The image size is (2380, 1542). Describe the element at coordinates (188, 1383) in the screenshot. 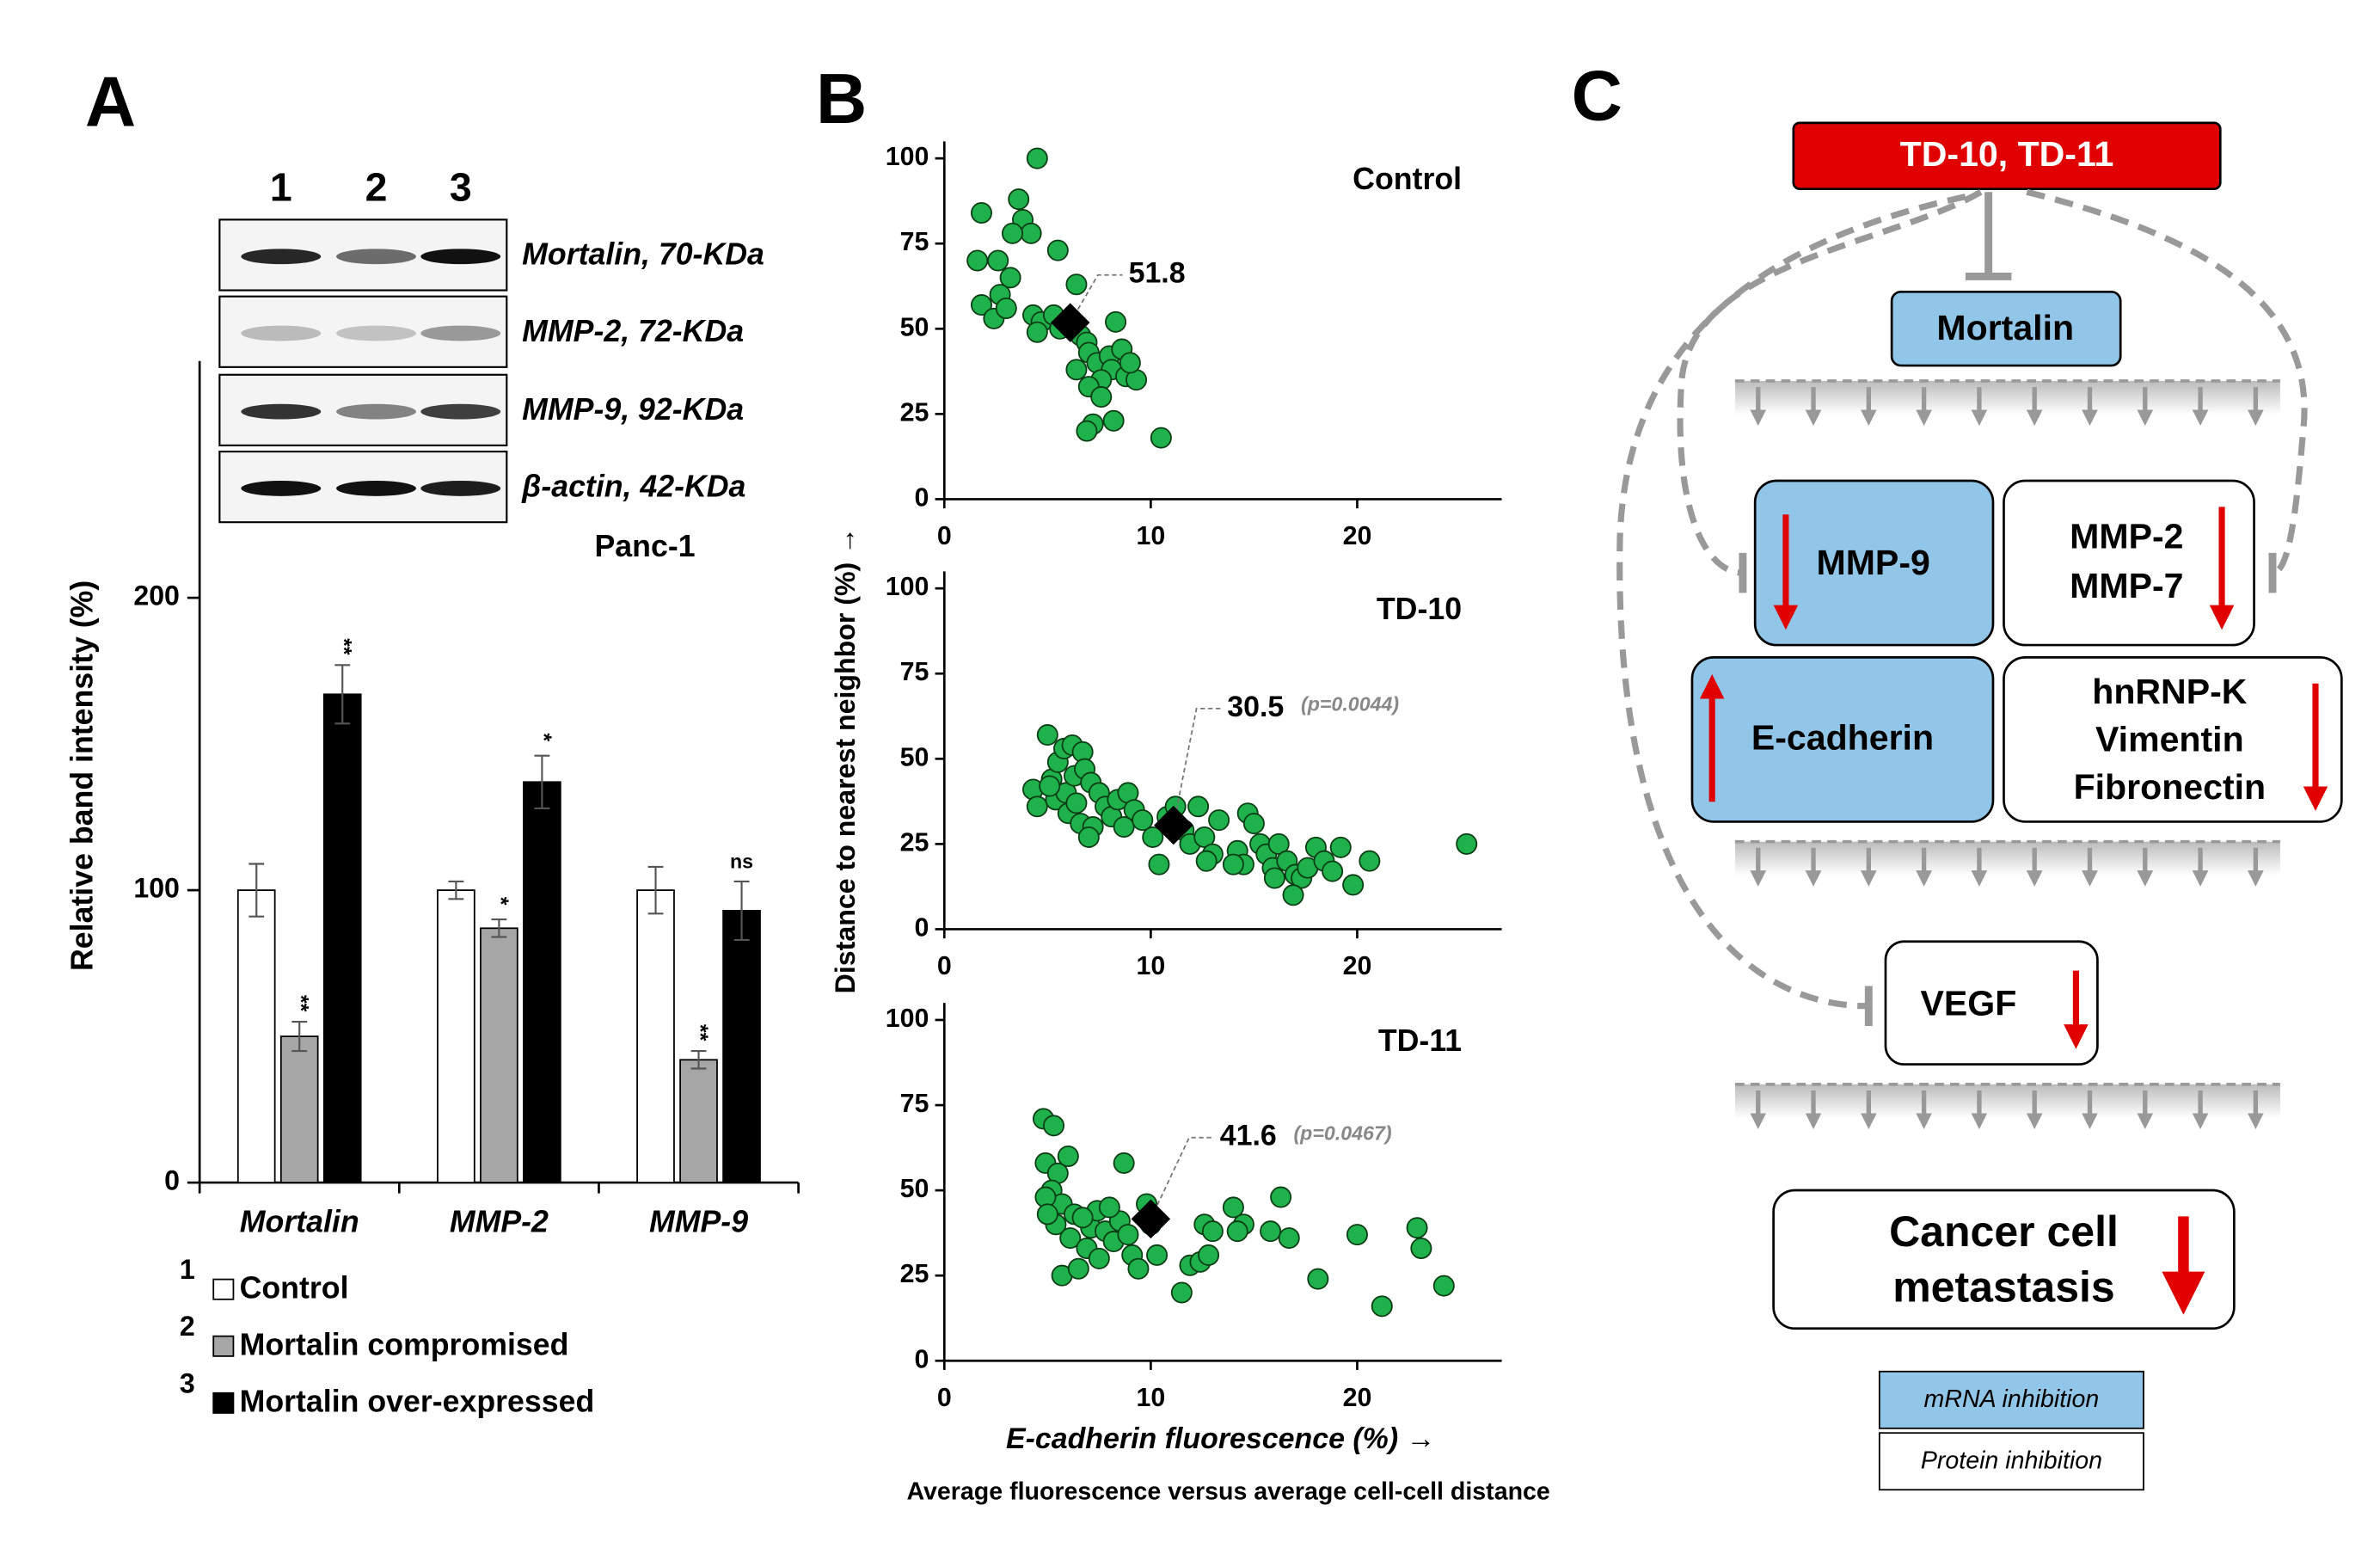

I see `legend-number: 3` at that location.